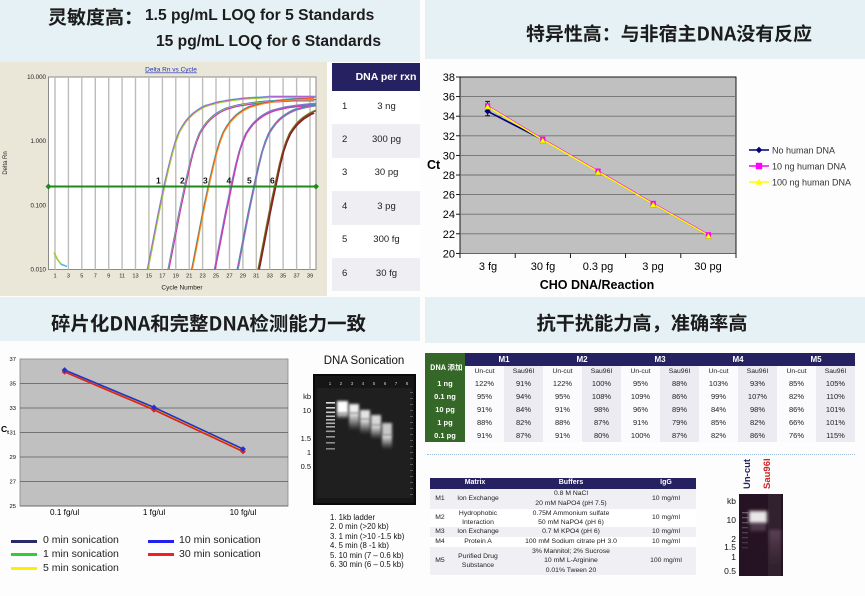 The width and height of the screenshot is (865, 596). I want to click on svg-text: Delta Rn vs Cycle, so click(171, 70).